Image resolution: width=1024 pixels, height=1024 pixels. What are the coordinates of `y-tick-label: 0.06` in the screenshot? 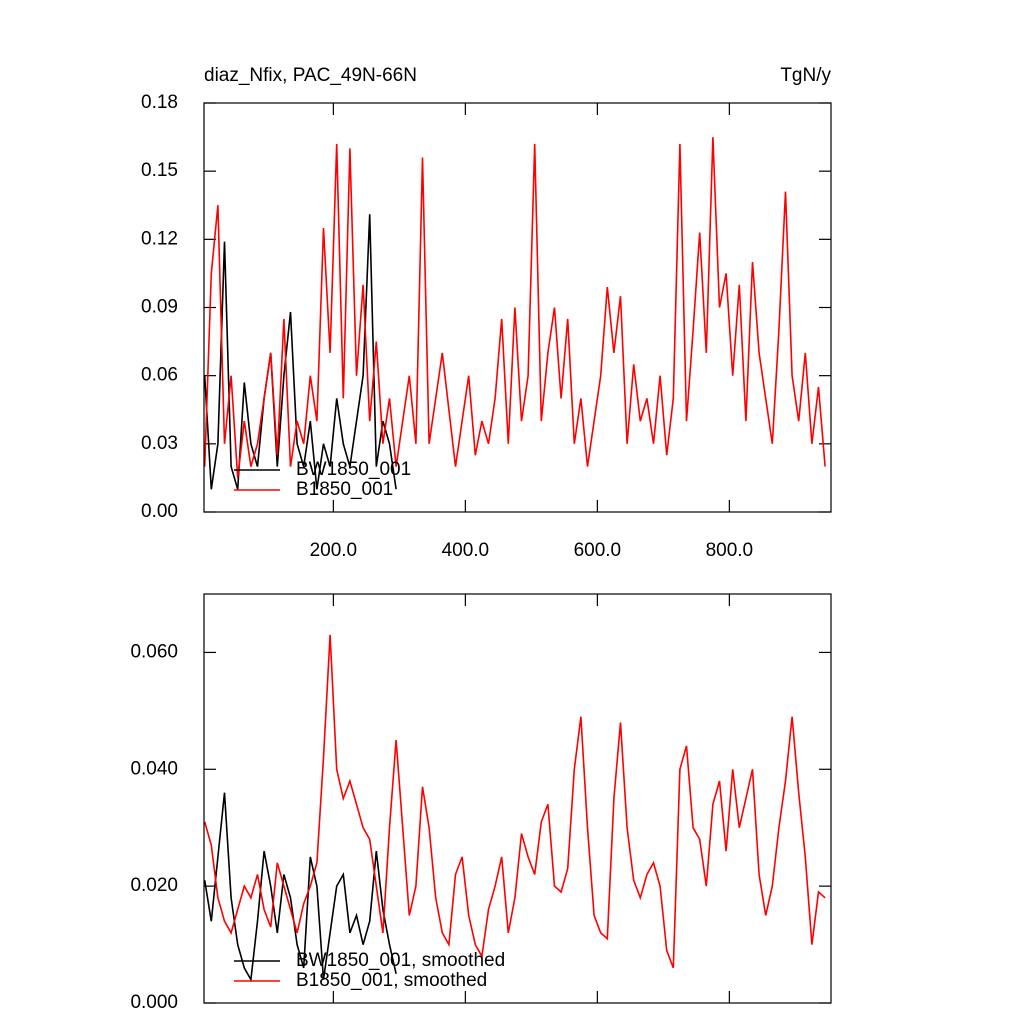 It's located at (159, 375).